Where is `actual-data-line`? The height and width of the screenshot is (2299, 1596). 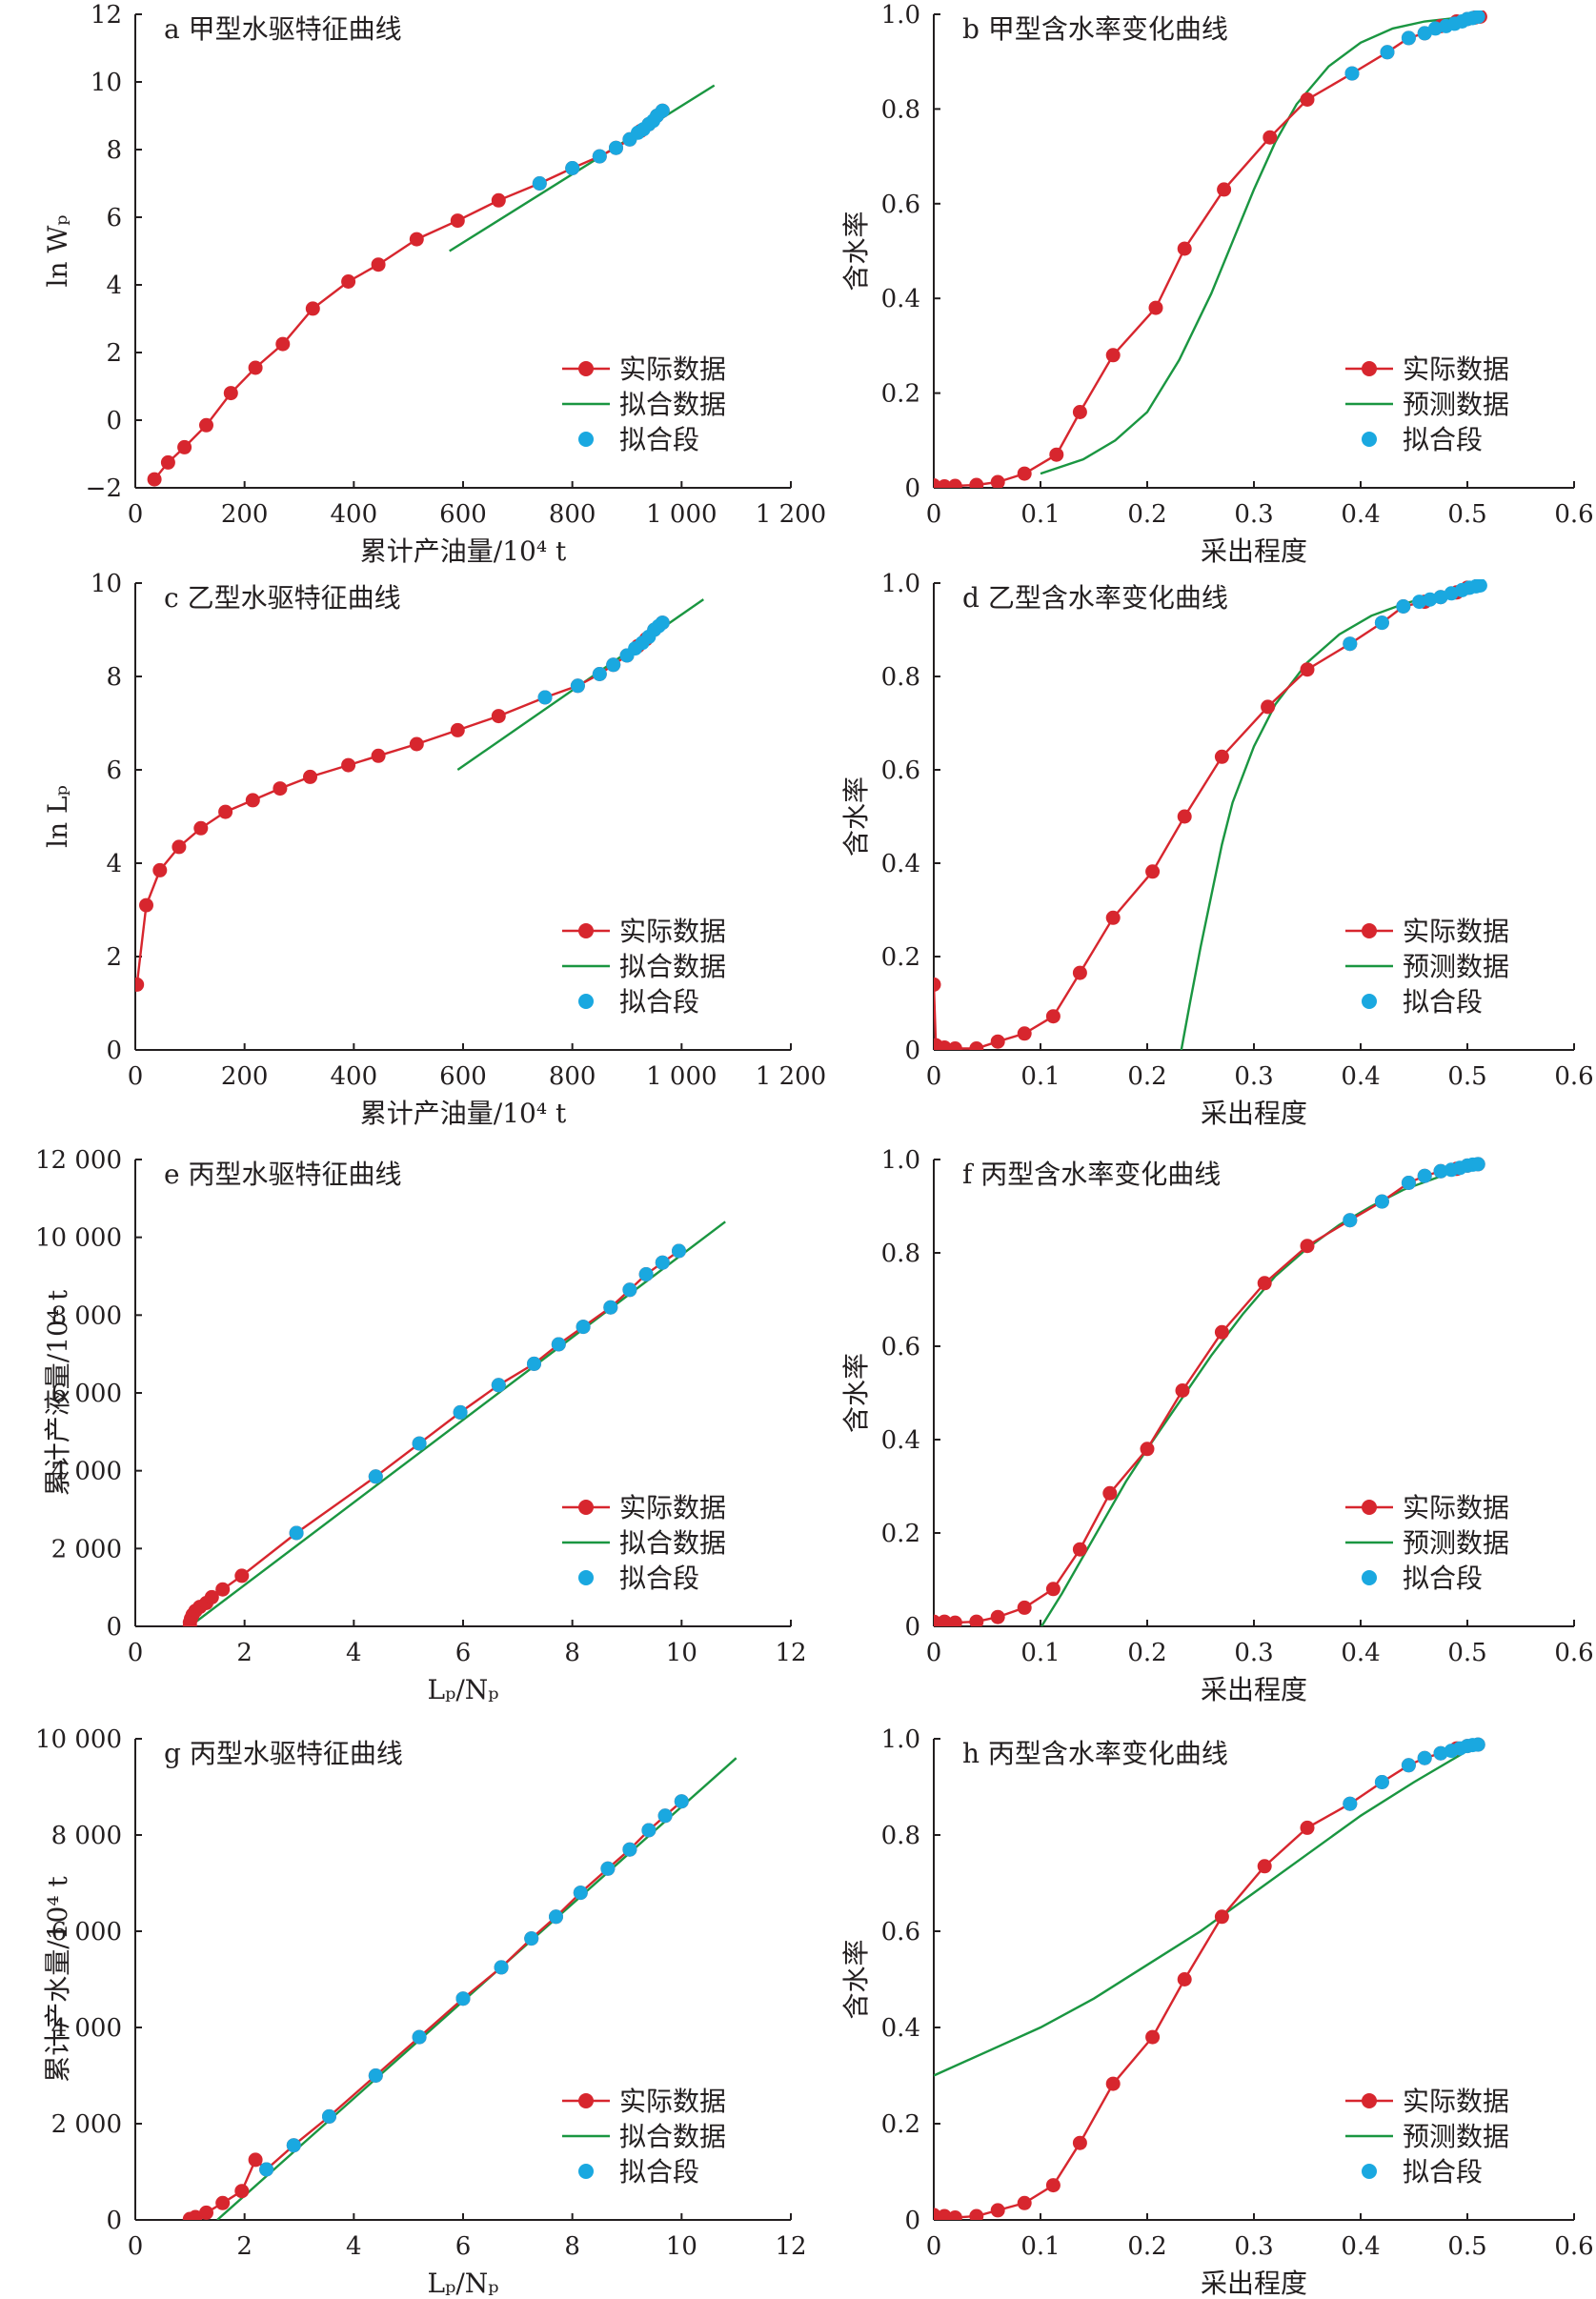 actual-data-line is located at coordinates (1206, 817).